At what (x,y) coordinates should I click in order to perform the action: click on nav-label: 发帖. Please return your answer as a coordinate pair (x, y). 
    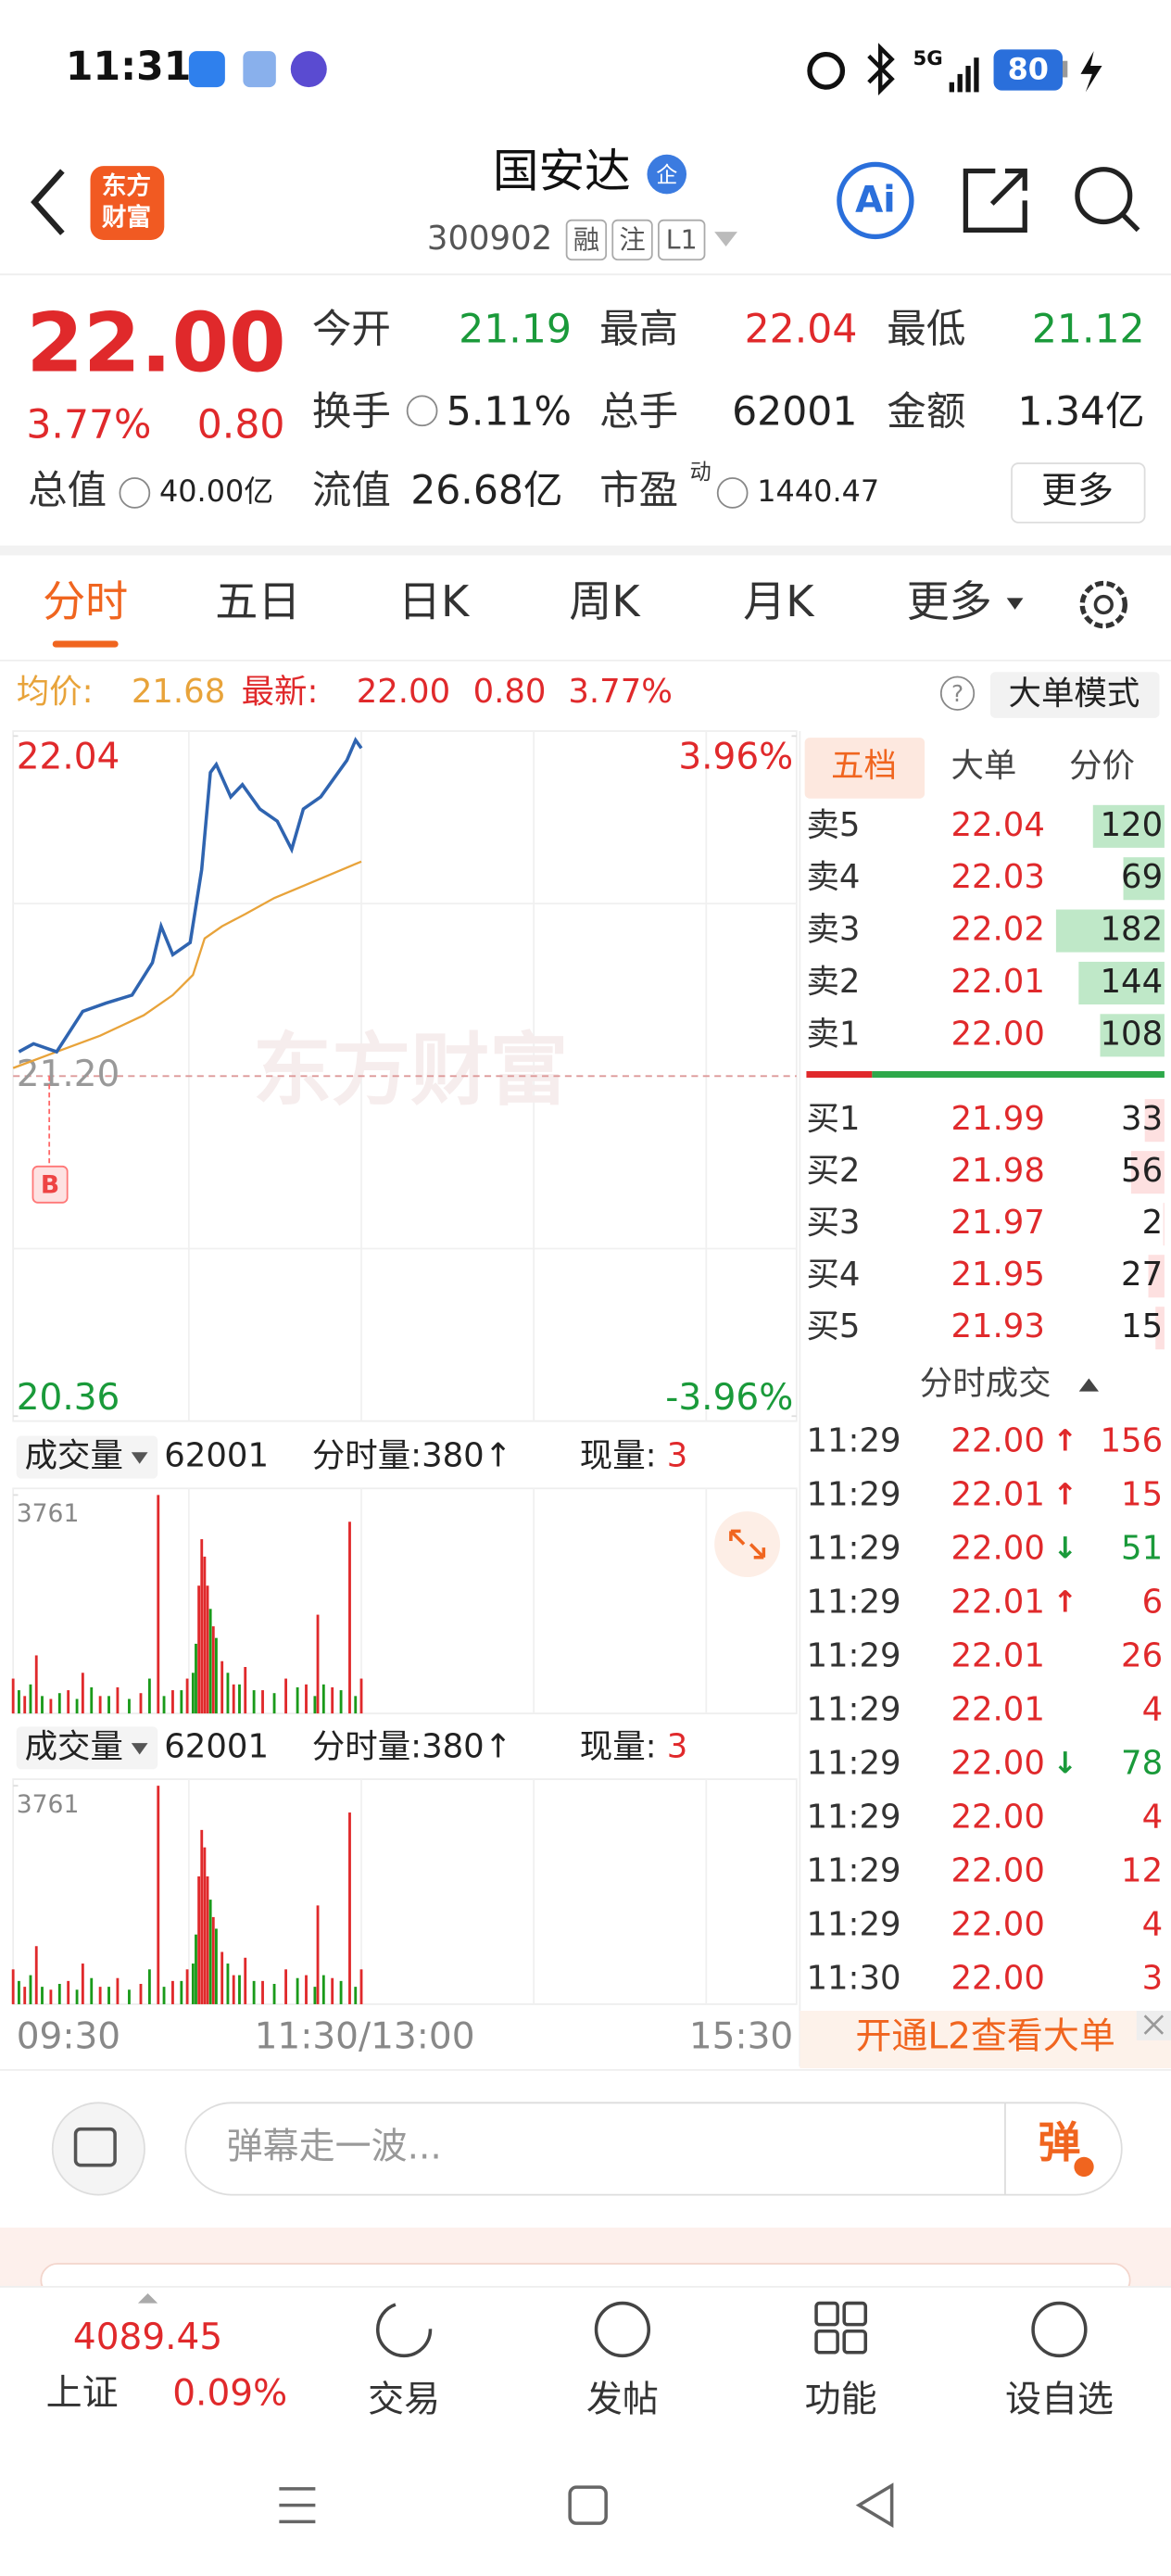
    Looking at the image, I should click on (622, 2399).